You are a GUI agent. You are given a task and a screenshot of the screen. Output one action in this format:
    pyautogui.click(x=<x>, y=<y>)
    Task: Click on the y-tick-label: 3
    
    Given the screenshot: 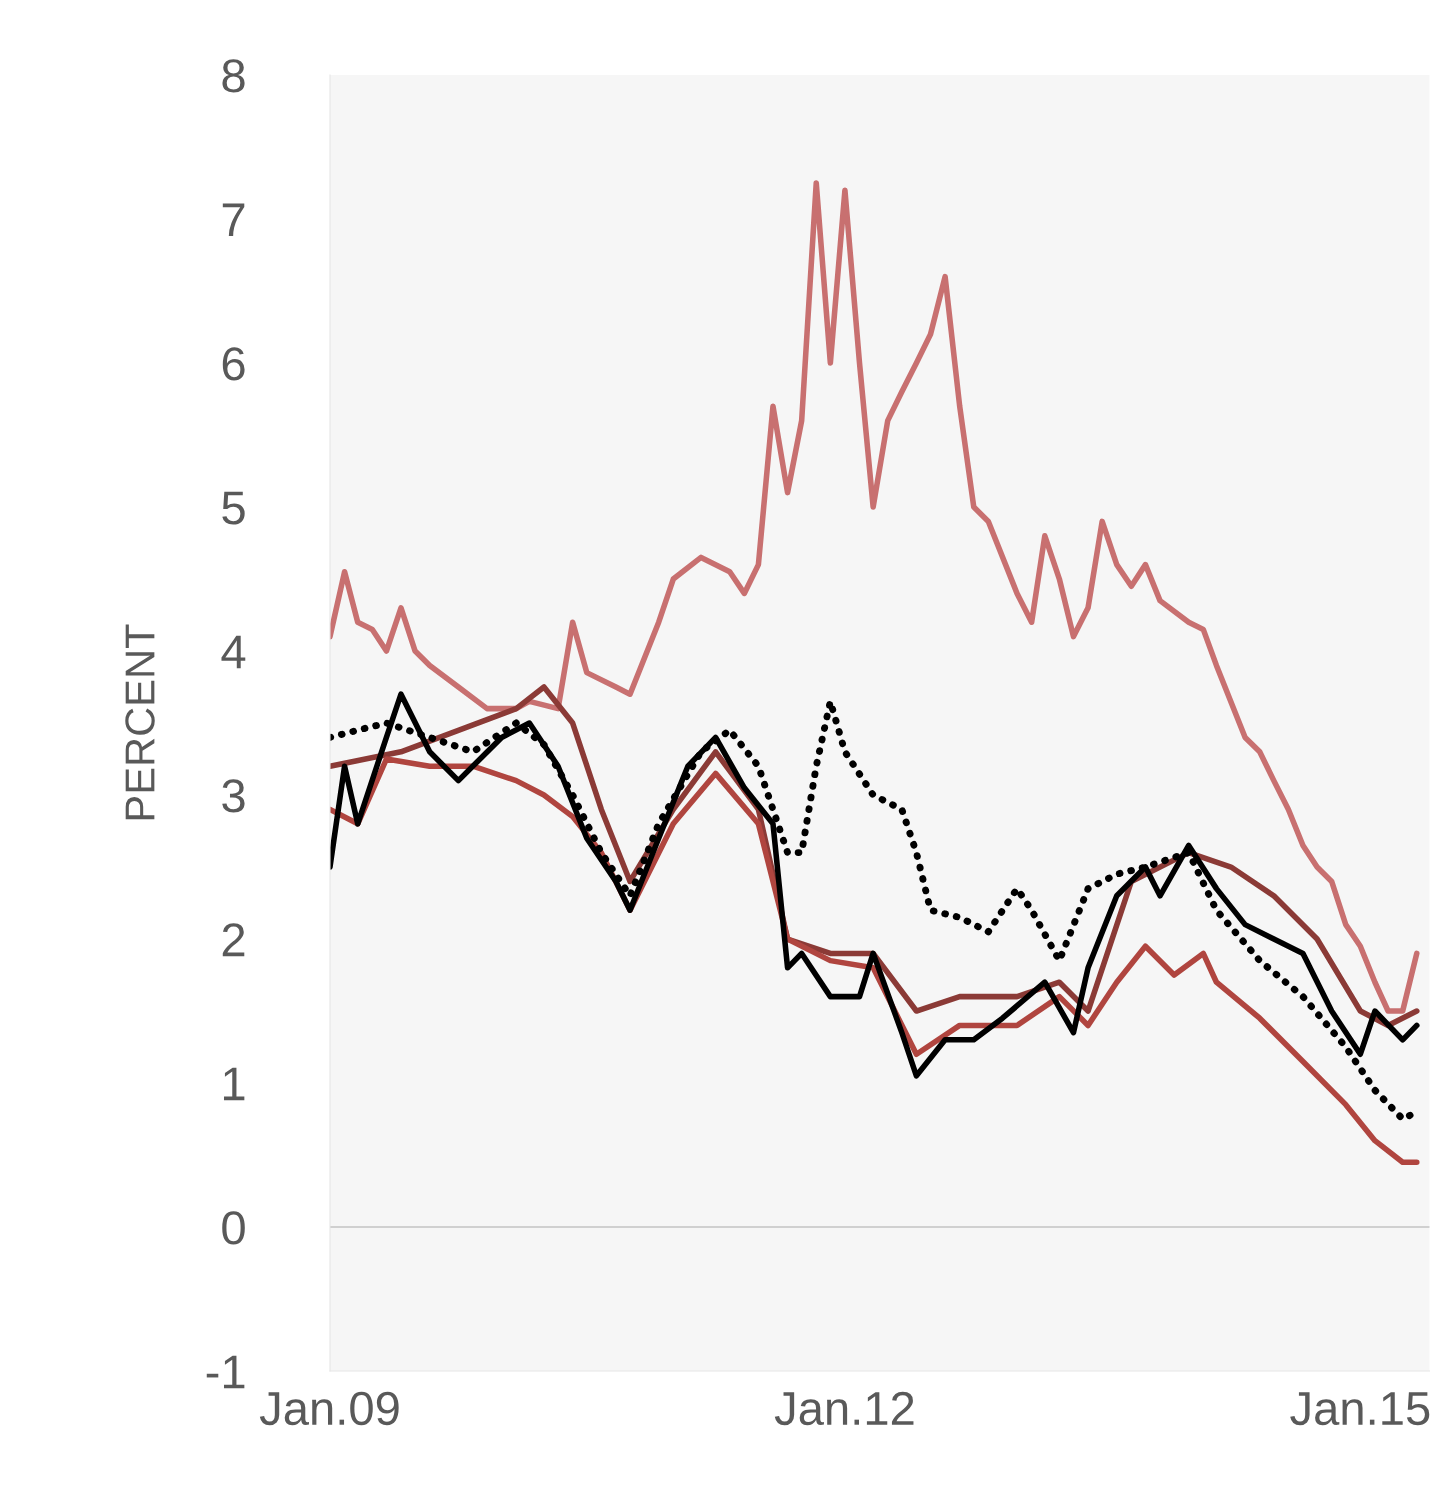 What is the action you would take?
    pyautogui.click(x=233, y=796)
    